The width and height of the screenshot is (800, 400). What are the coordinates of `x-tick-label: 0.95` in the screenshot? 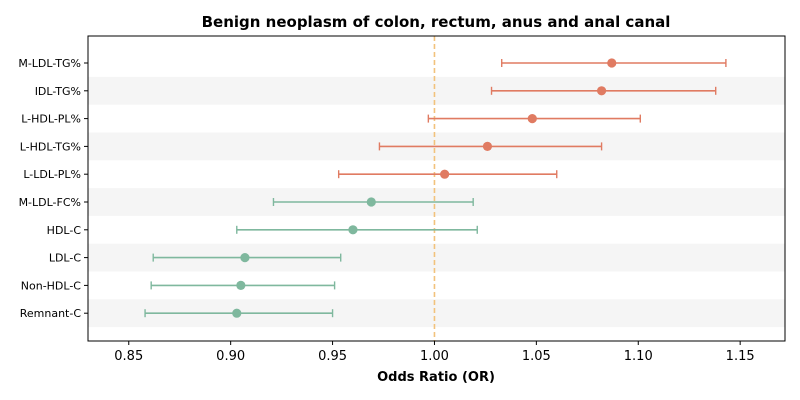 It's located at (332, 356).